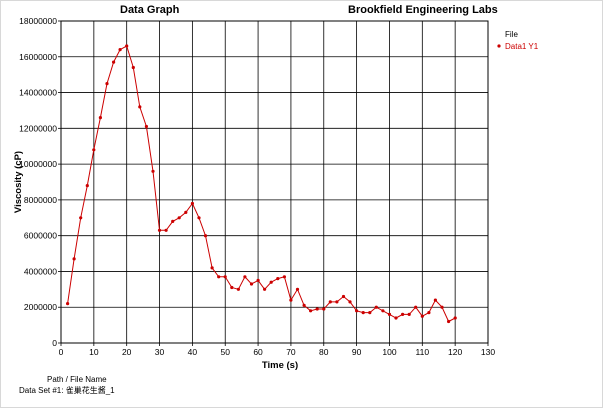  What do you see at coordinates (40, 236) in the screenshot?
I see `y-tick-label: 6000000` at bounding box center [40, 236].